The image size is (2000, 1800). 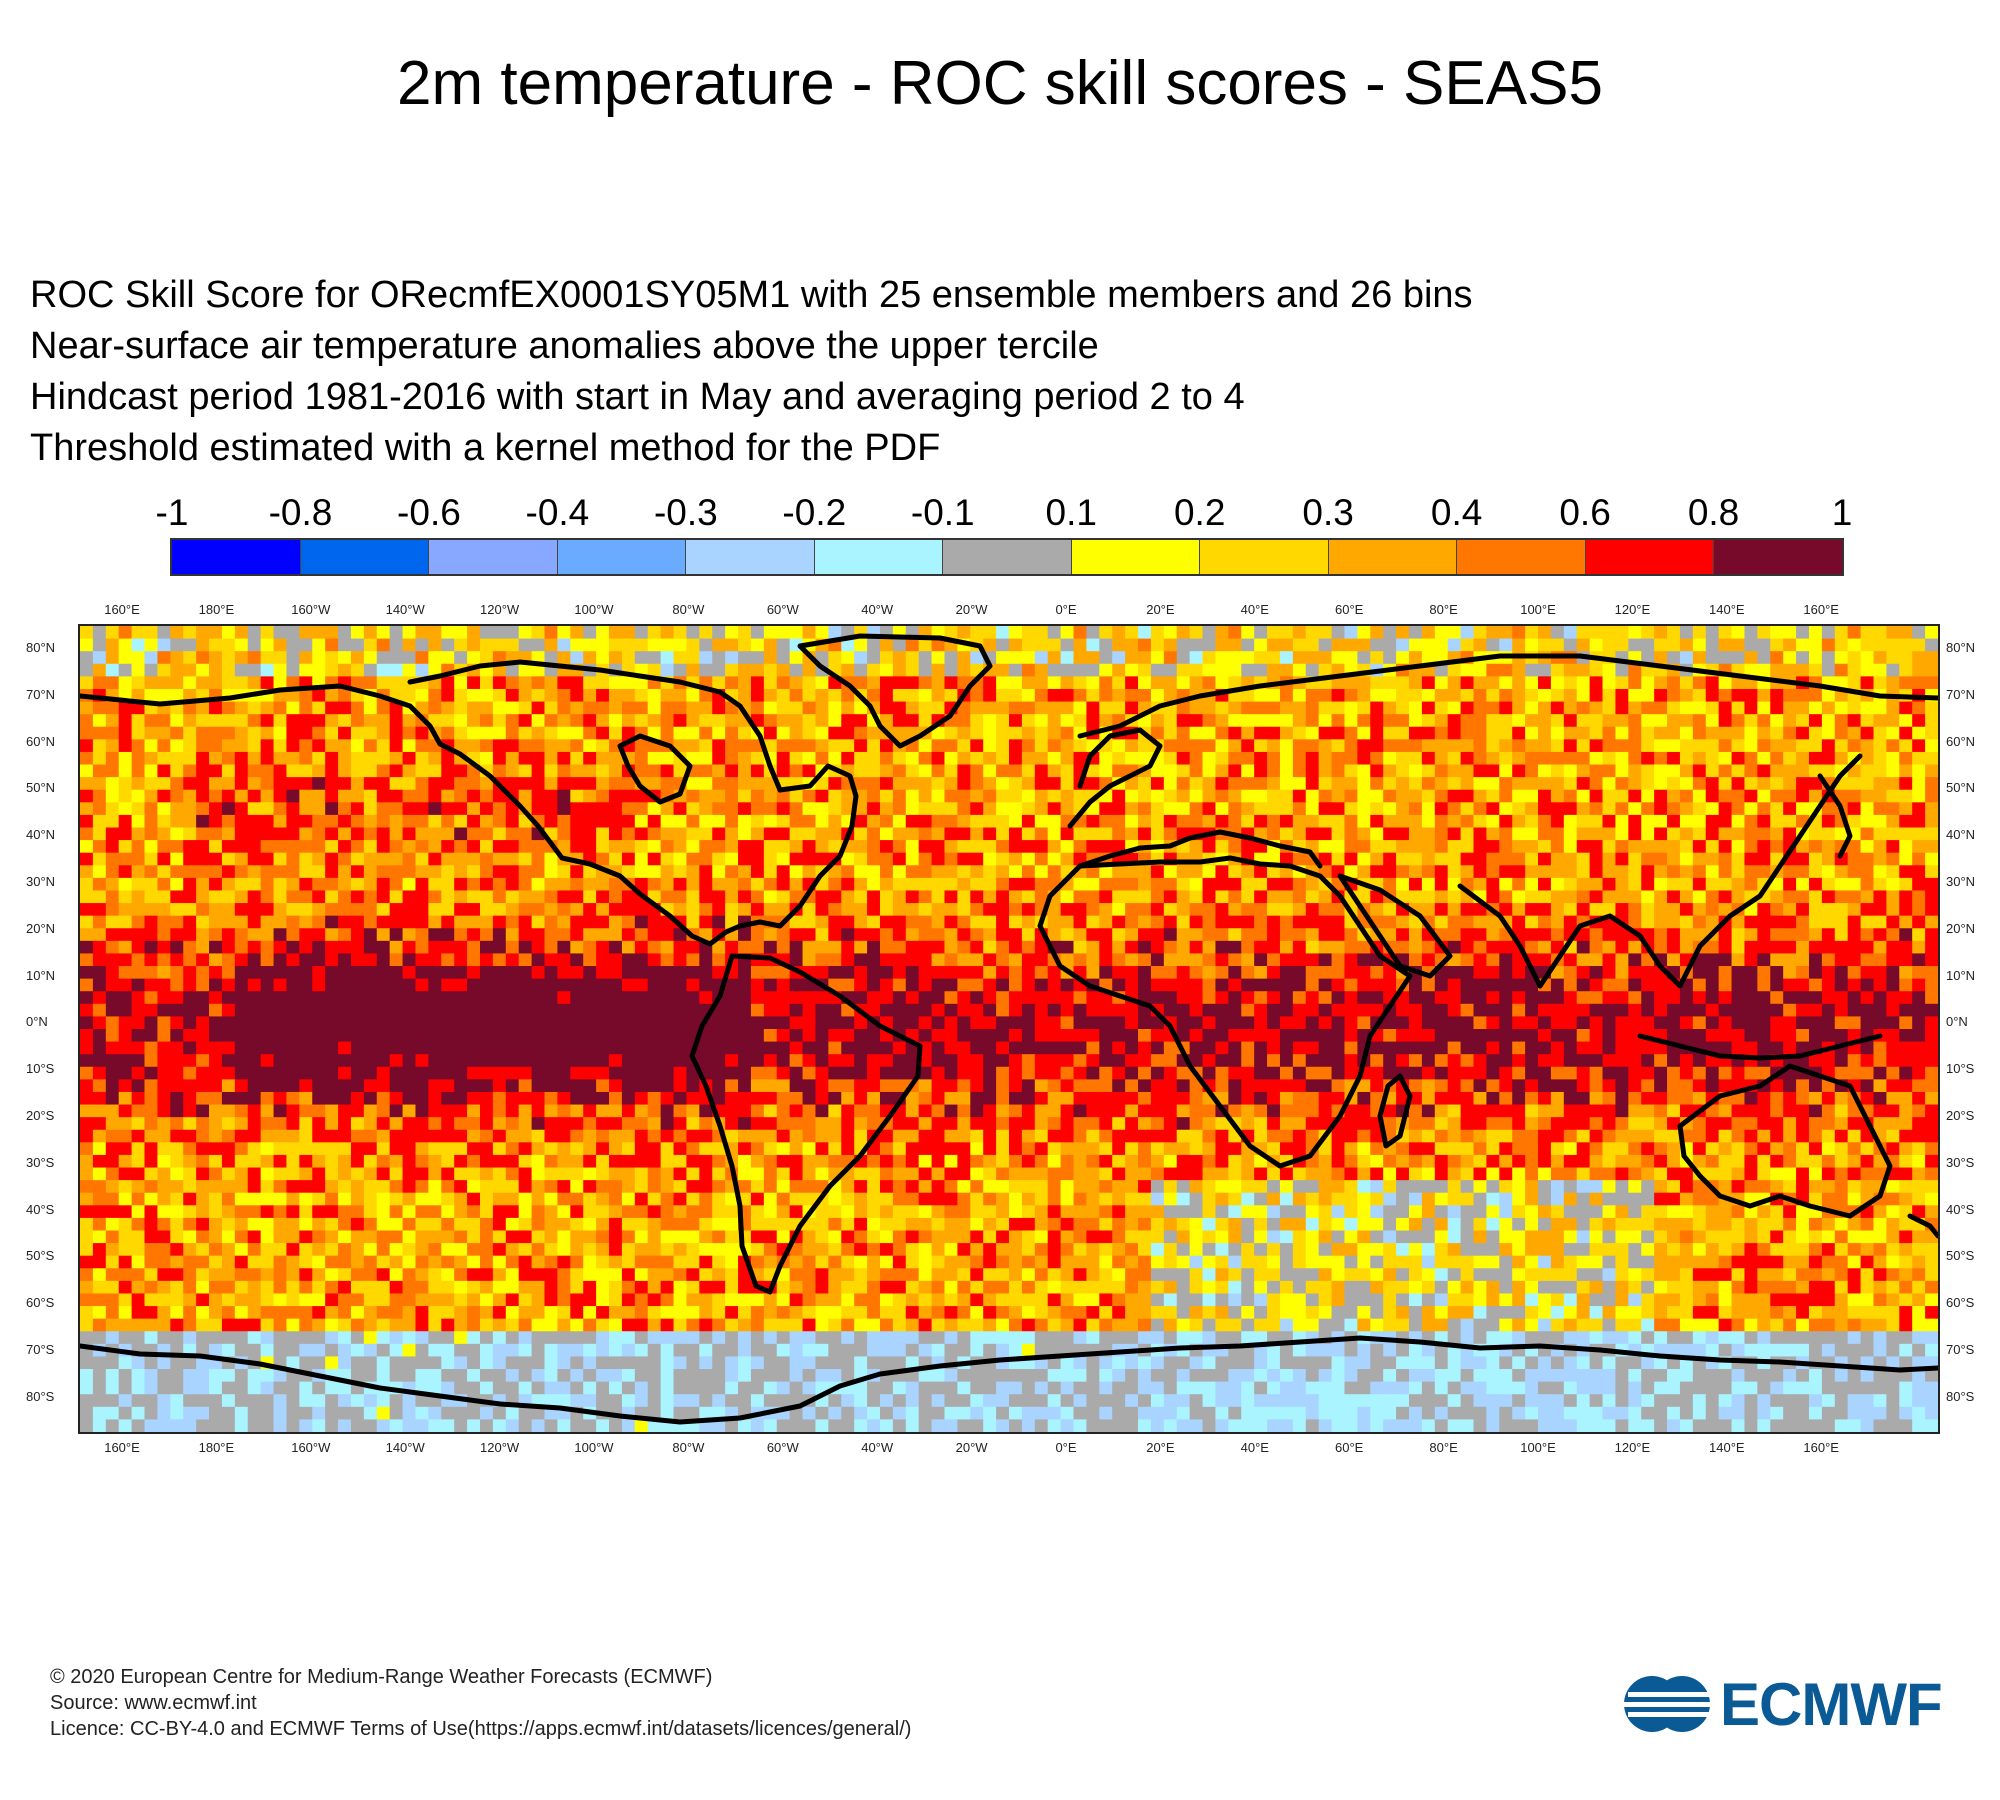 I want to click on colorbar-label: 0.6, so click(x=1585, y=512).